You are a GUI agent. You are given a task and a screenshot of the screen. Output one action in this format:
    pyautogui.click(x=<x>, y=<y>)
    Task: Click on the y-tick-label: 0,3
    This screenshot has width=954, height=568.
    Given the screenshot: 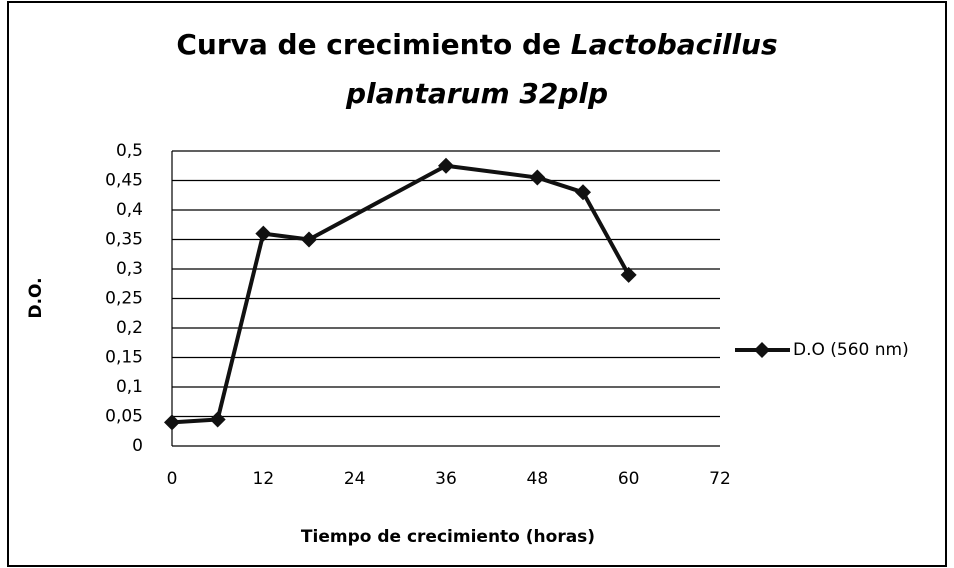 What is the action you would take?
    pyautogui.click(x=129, y=269)
    